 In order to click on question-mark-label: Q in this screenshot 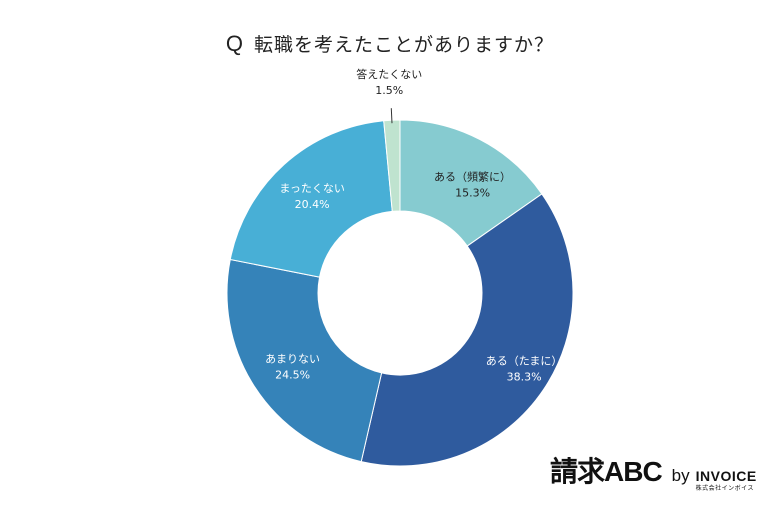, I will do `click(235, 43)`.